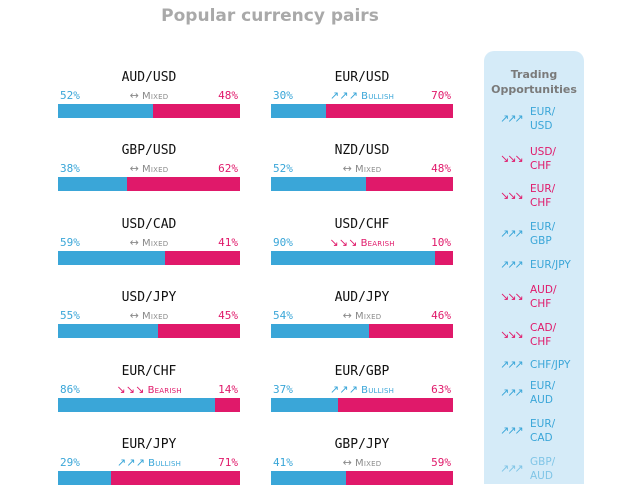 This screenshot has width=625, height=497. What do you see at coordinates (543, 469) in the screenshot?
I see `opportunity-label: GBP/ AUD` at bounding box center [543, 469].